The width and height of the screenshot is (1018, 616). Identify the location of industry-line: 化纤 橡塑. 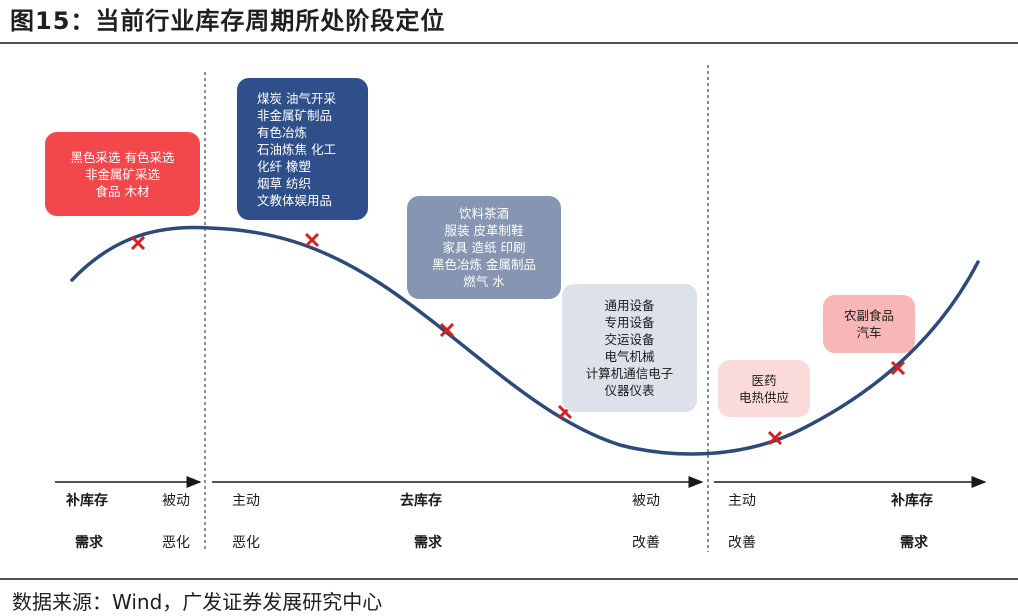
(284, 166).